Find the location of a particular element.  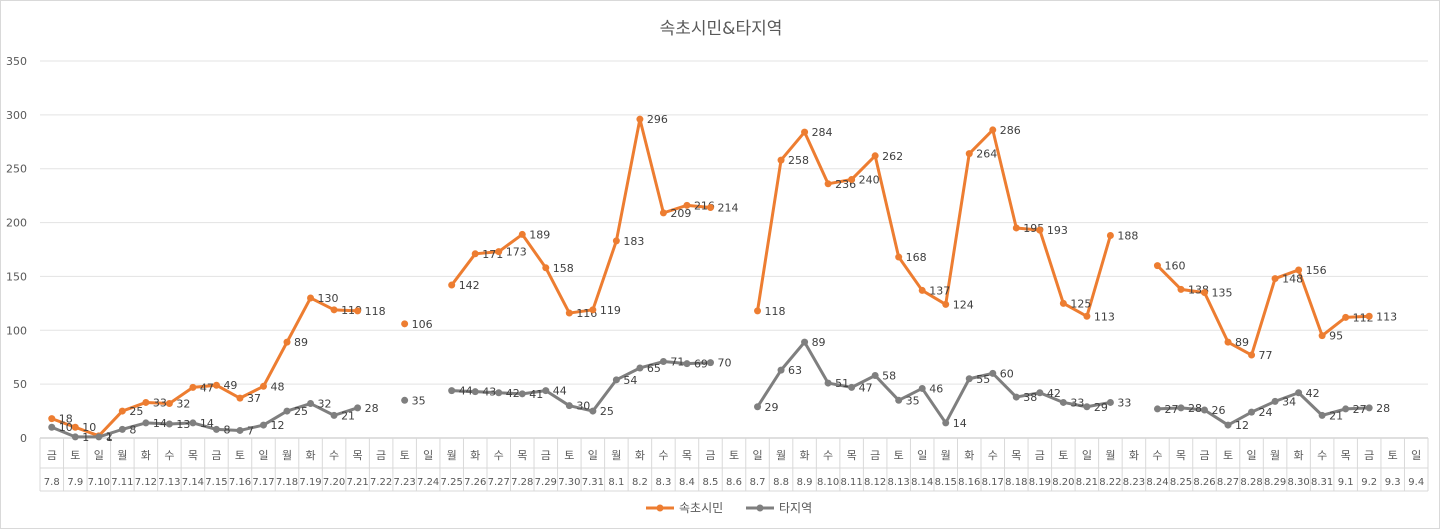

x-date-label: 9.3 is located at coordinates (1393, 482).